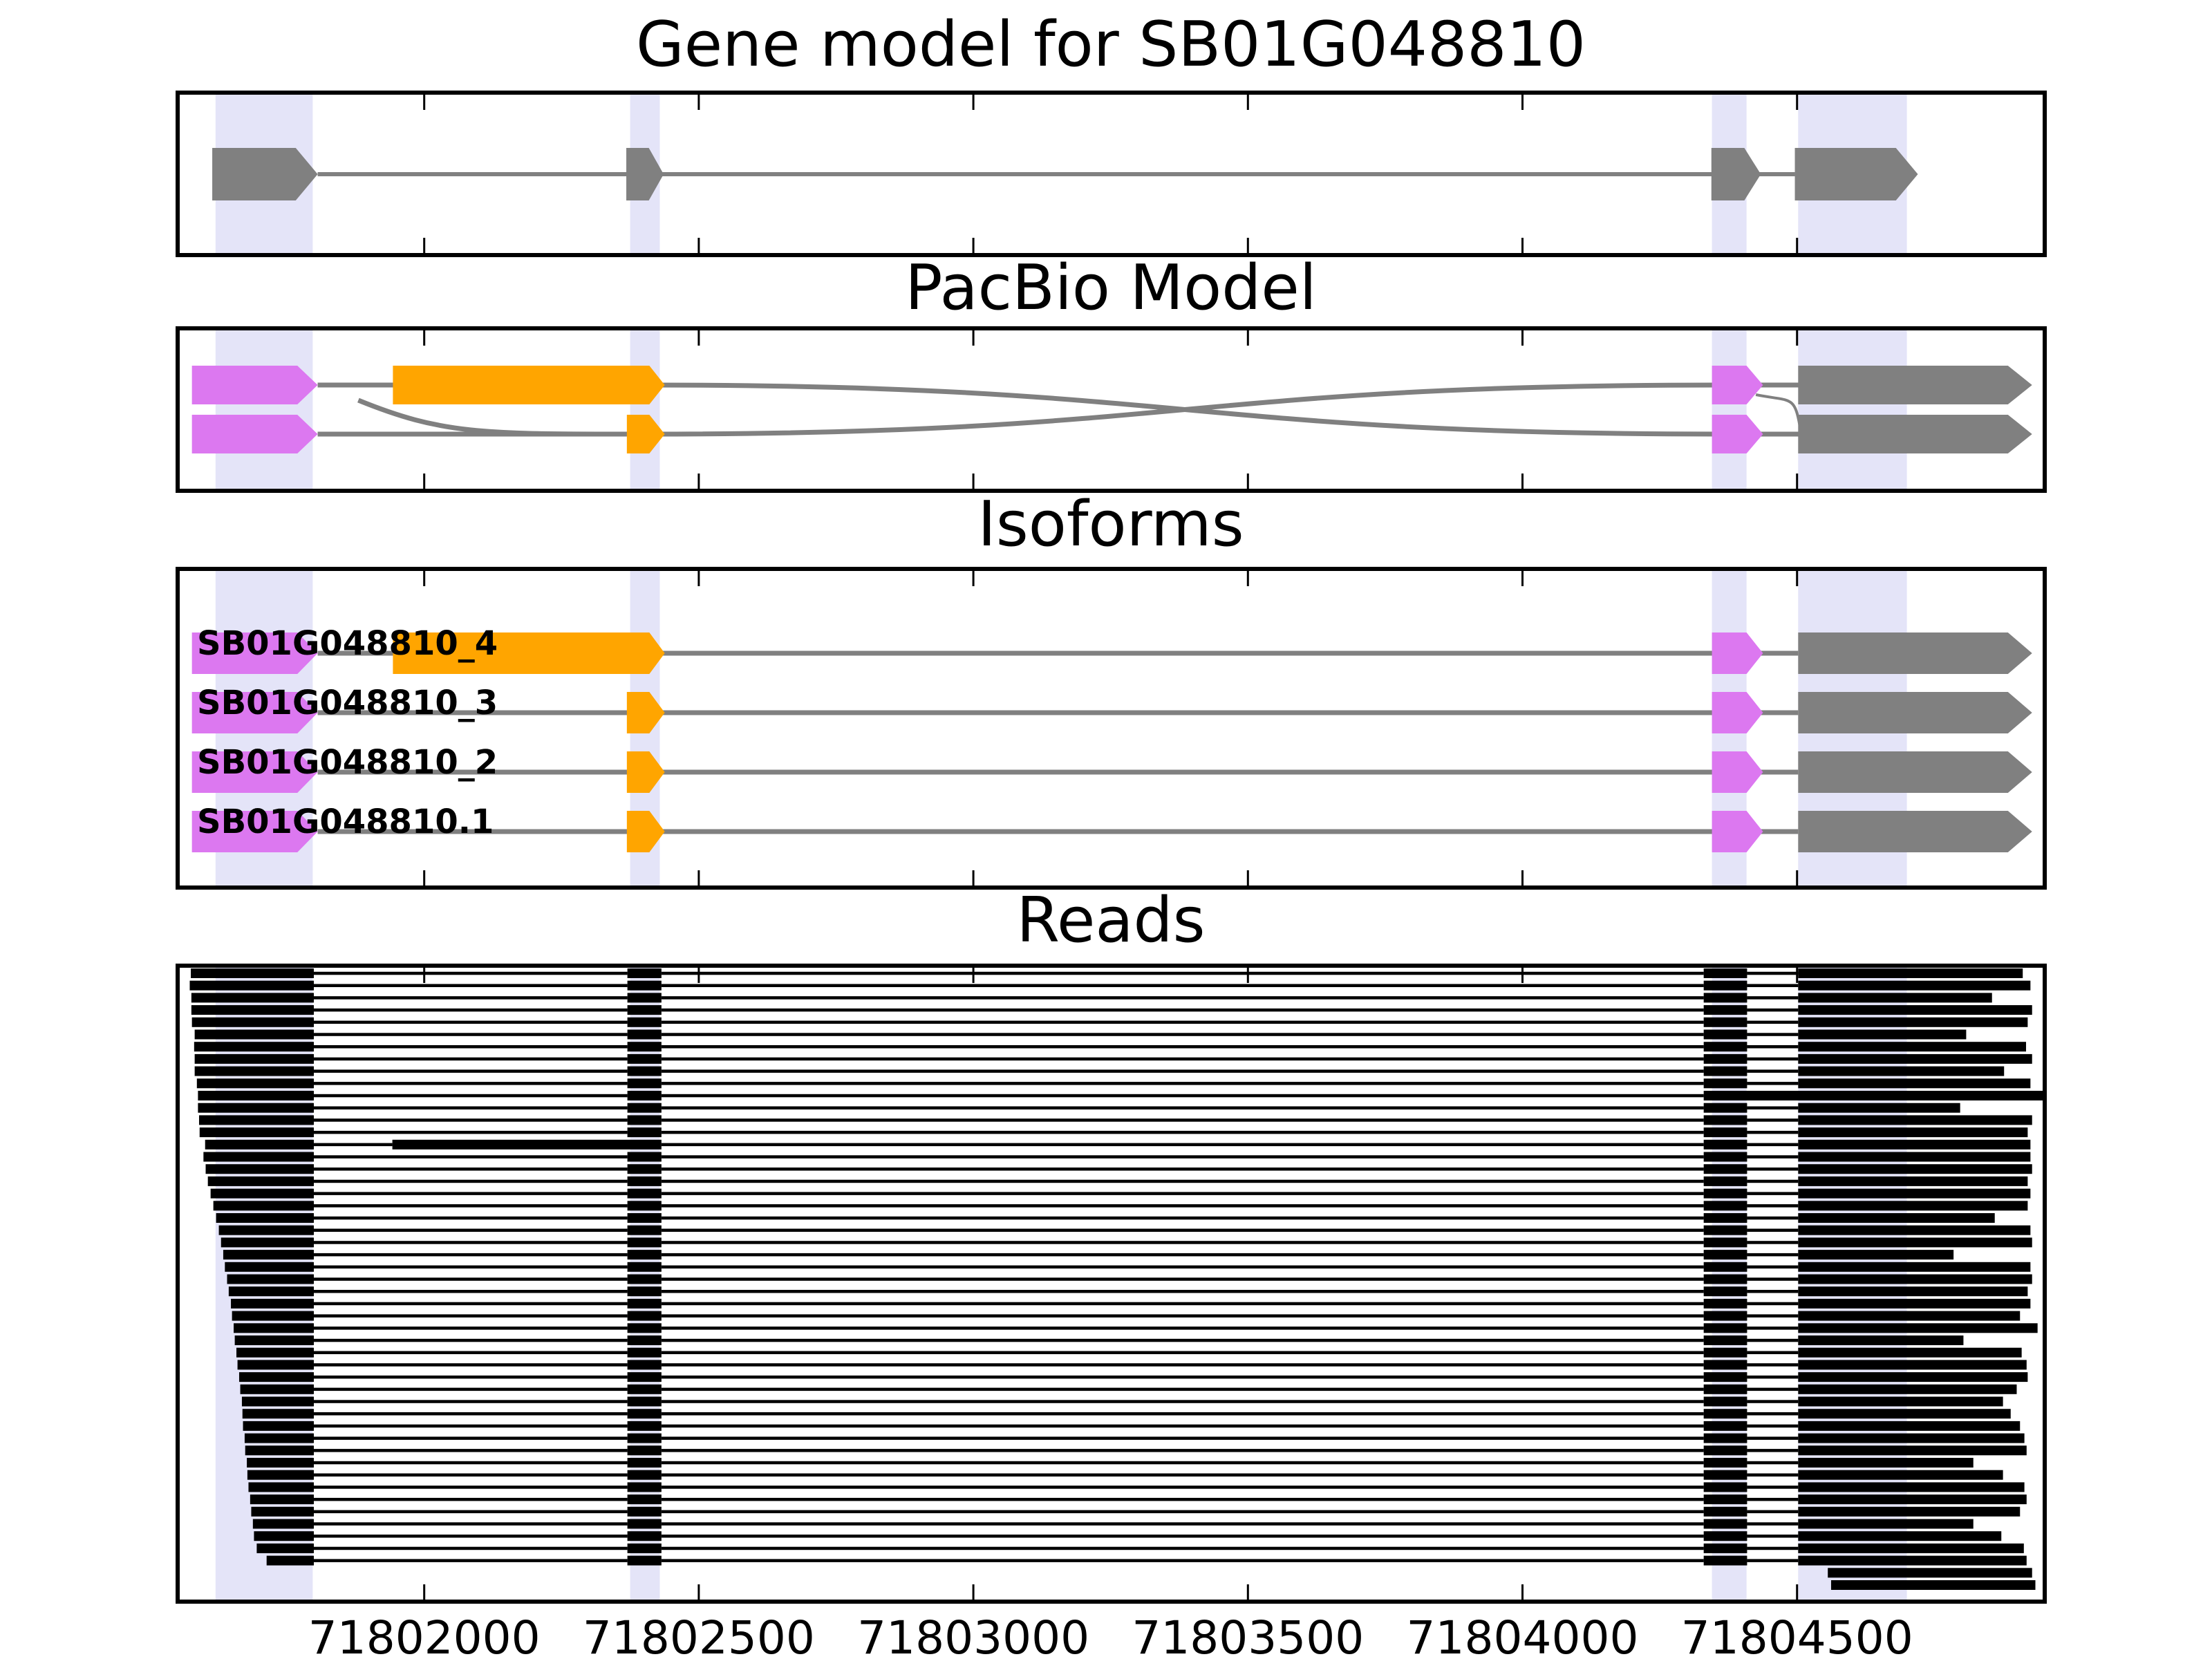 This screenshot has width=2212, height=1659. Describe the element at coordinates (264, 409) in the screenshot. I see `highlight-band-exon1-region` at that location.